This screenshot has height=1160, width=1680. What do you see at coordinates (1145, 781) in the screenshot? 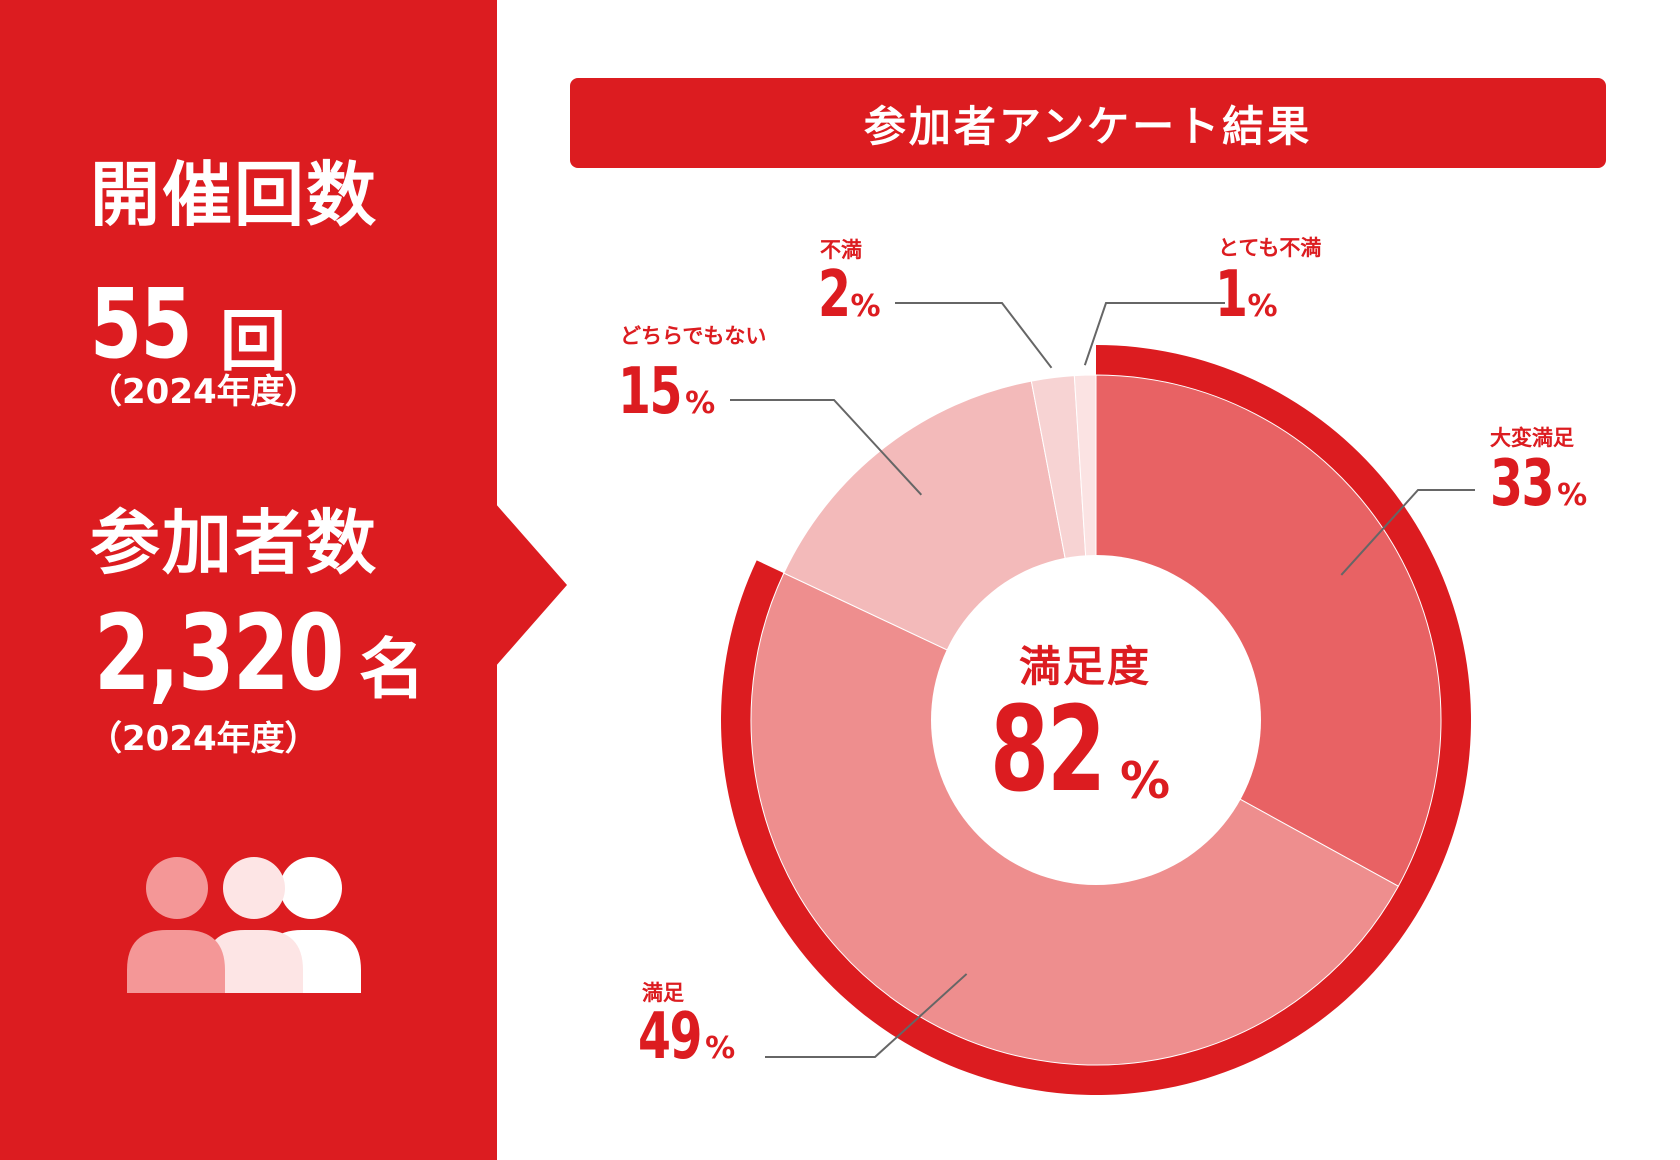
I see `center-value-unit: %` at bounding box center [1145, 781].